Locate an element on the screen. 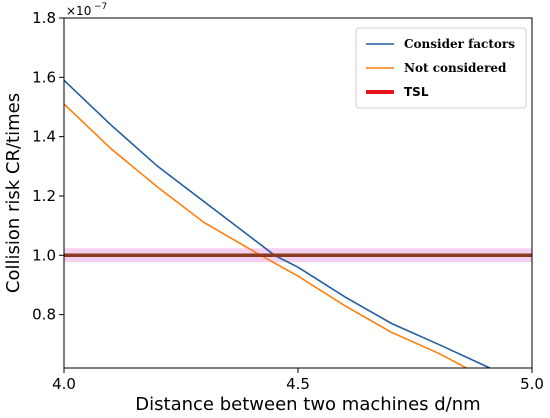 The height and width of the screenshot is (418, 550). y-tick-label: 0.8 is located at coordinates (44, 315).